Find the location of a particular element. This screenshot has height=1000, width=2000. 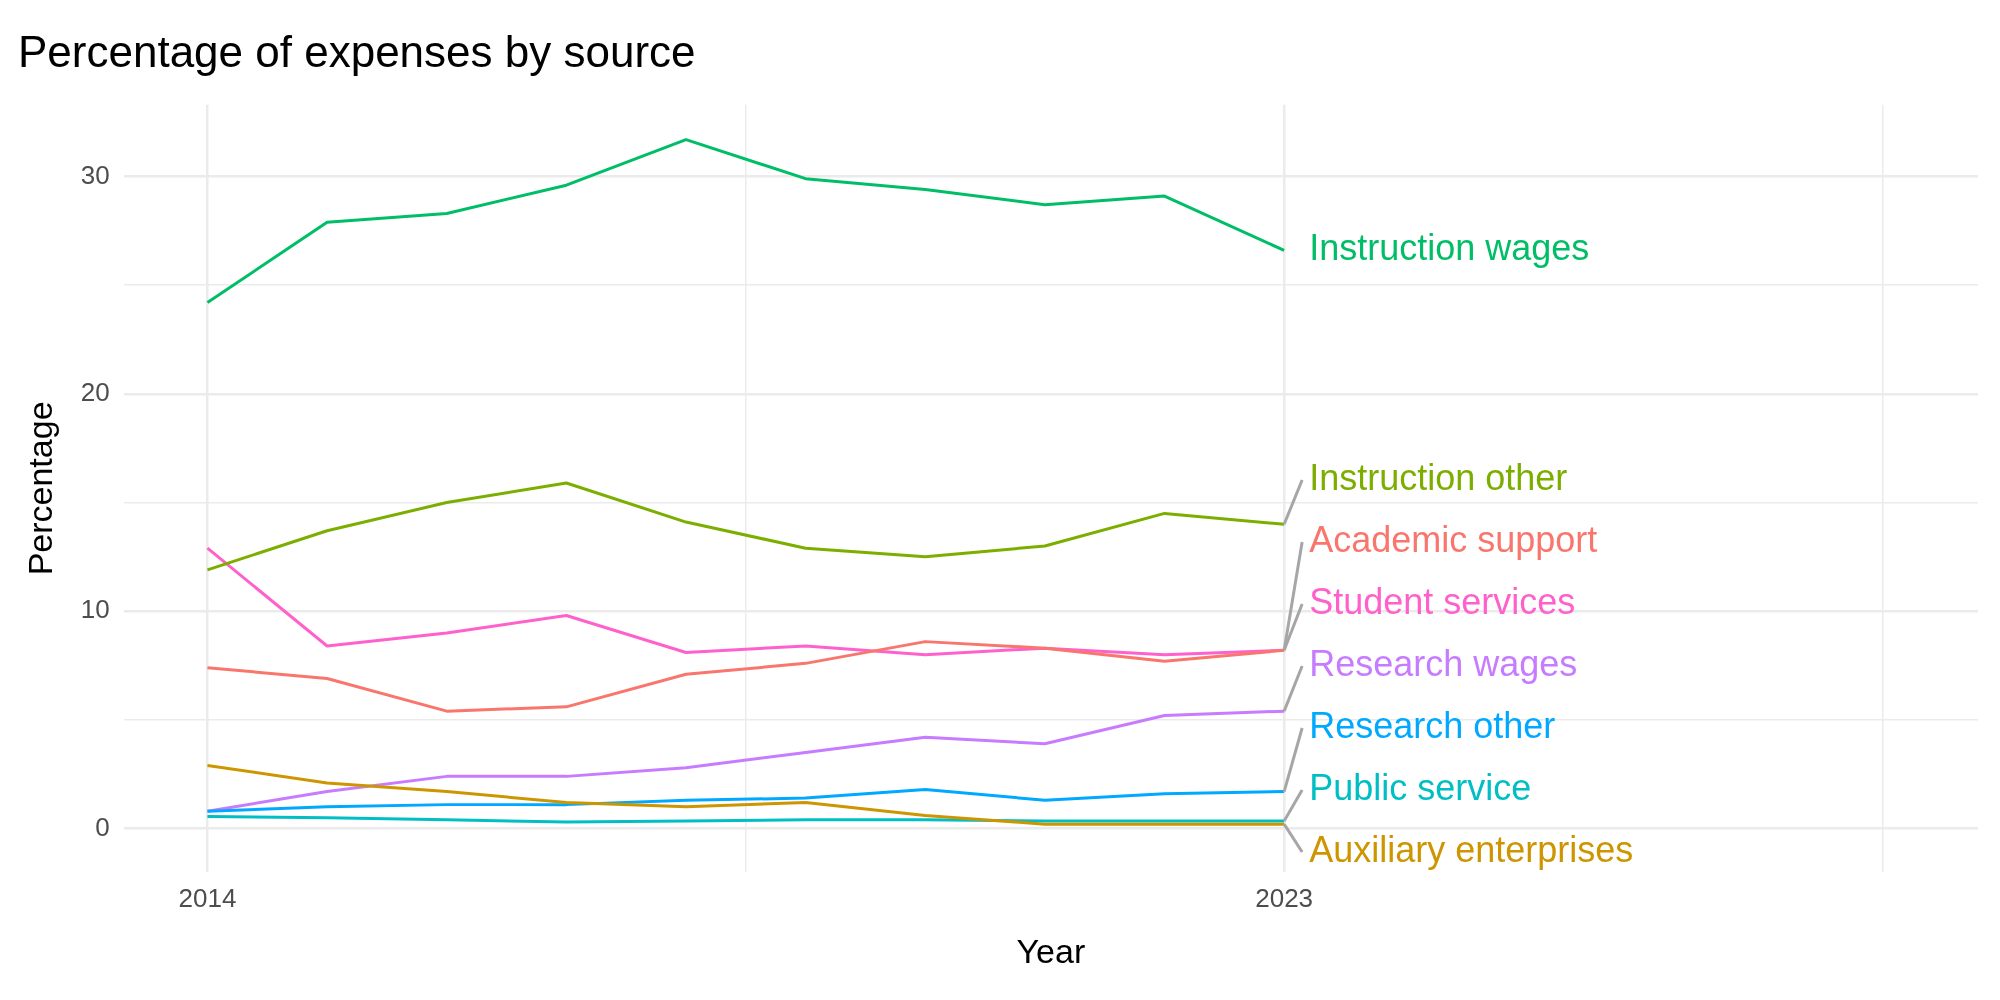

y-tick-label: 10 is located at coordinates (95, 609).